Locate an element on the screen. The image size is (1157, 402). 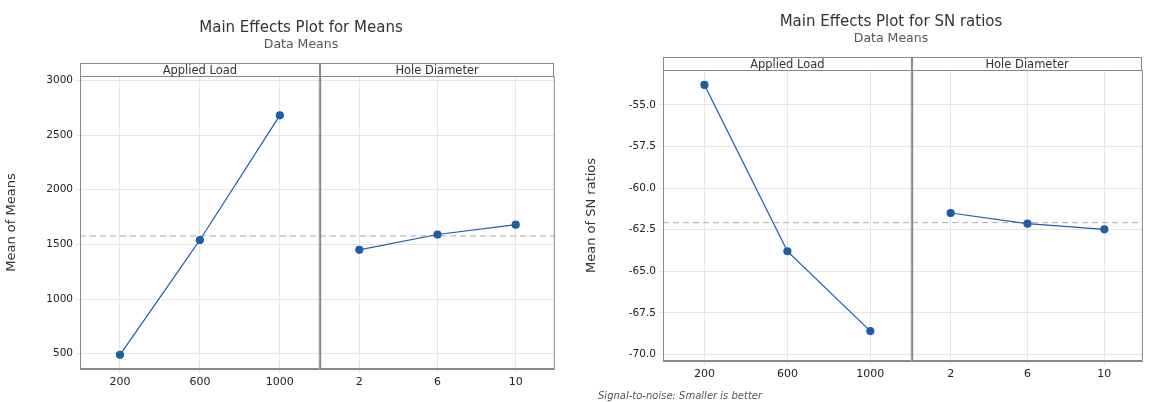
y-tick-label: 500 is located at coordinates (62, 352).